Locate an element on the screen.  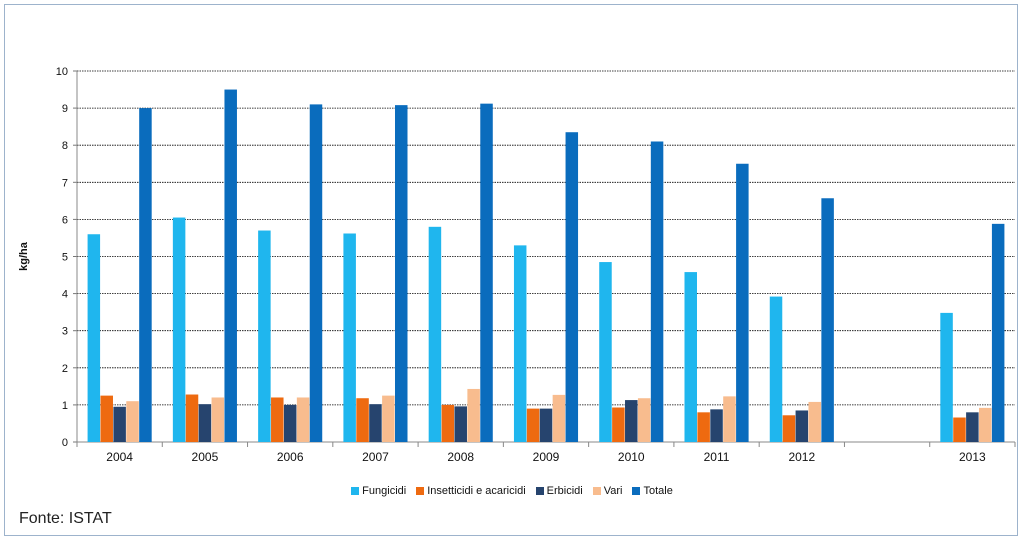
y-tick-label: 5 is located at coordinates (65, 258).